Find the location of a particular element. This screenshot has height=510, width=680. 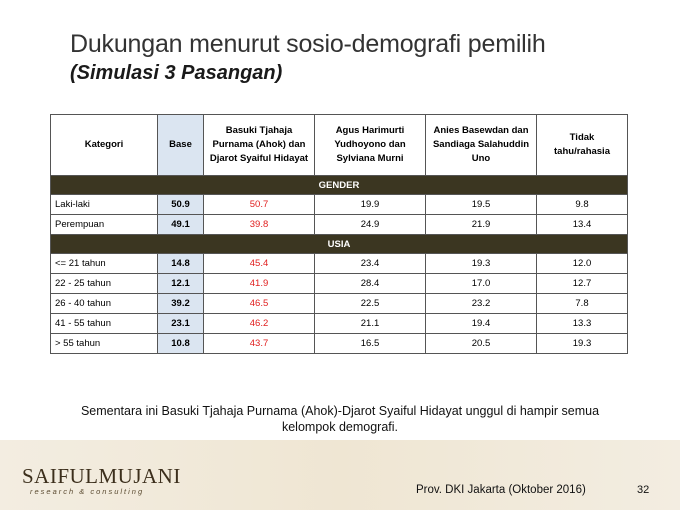

row-candidate-3: 19.4 is located at coordinates (481, 323).